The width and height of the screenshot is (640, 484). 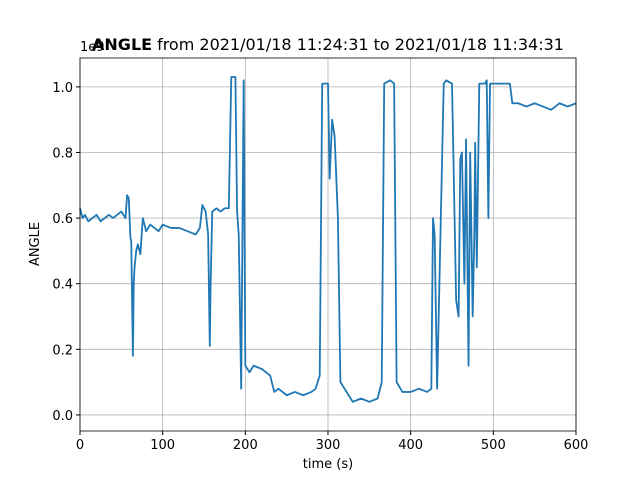 What do you see at coordinates (62, 285) in the screenshot?
I see `y-tick-label: 0.4` at bounding box center [62, 285].